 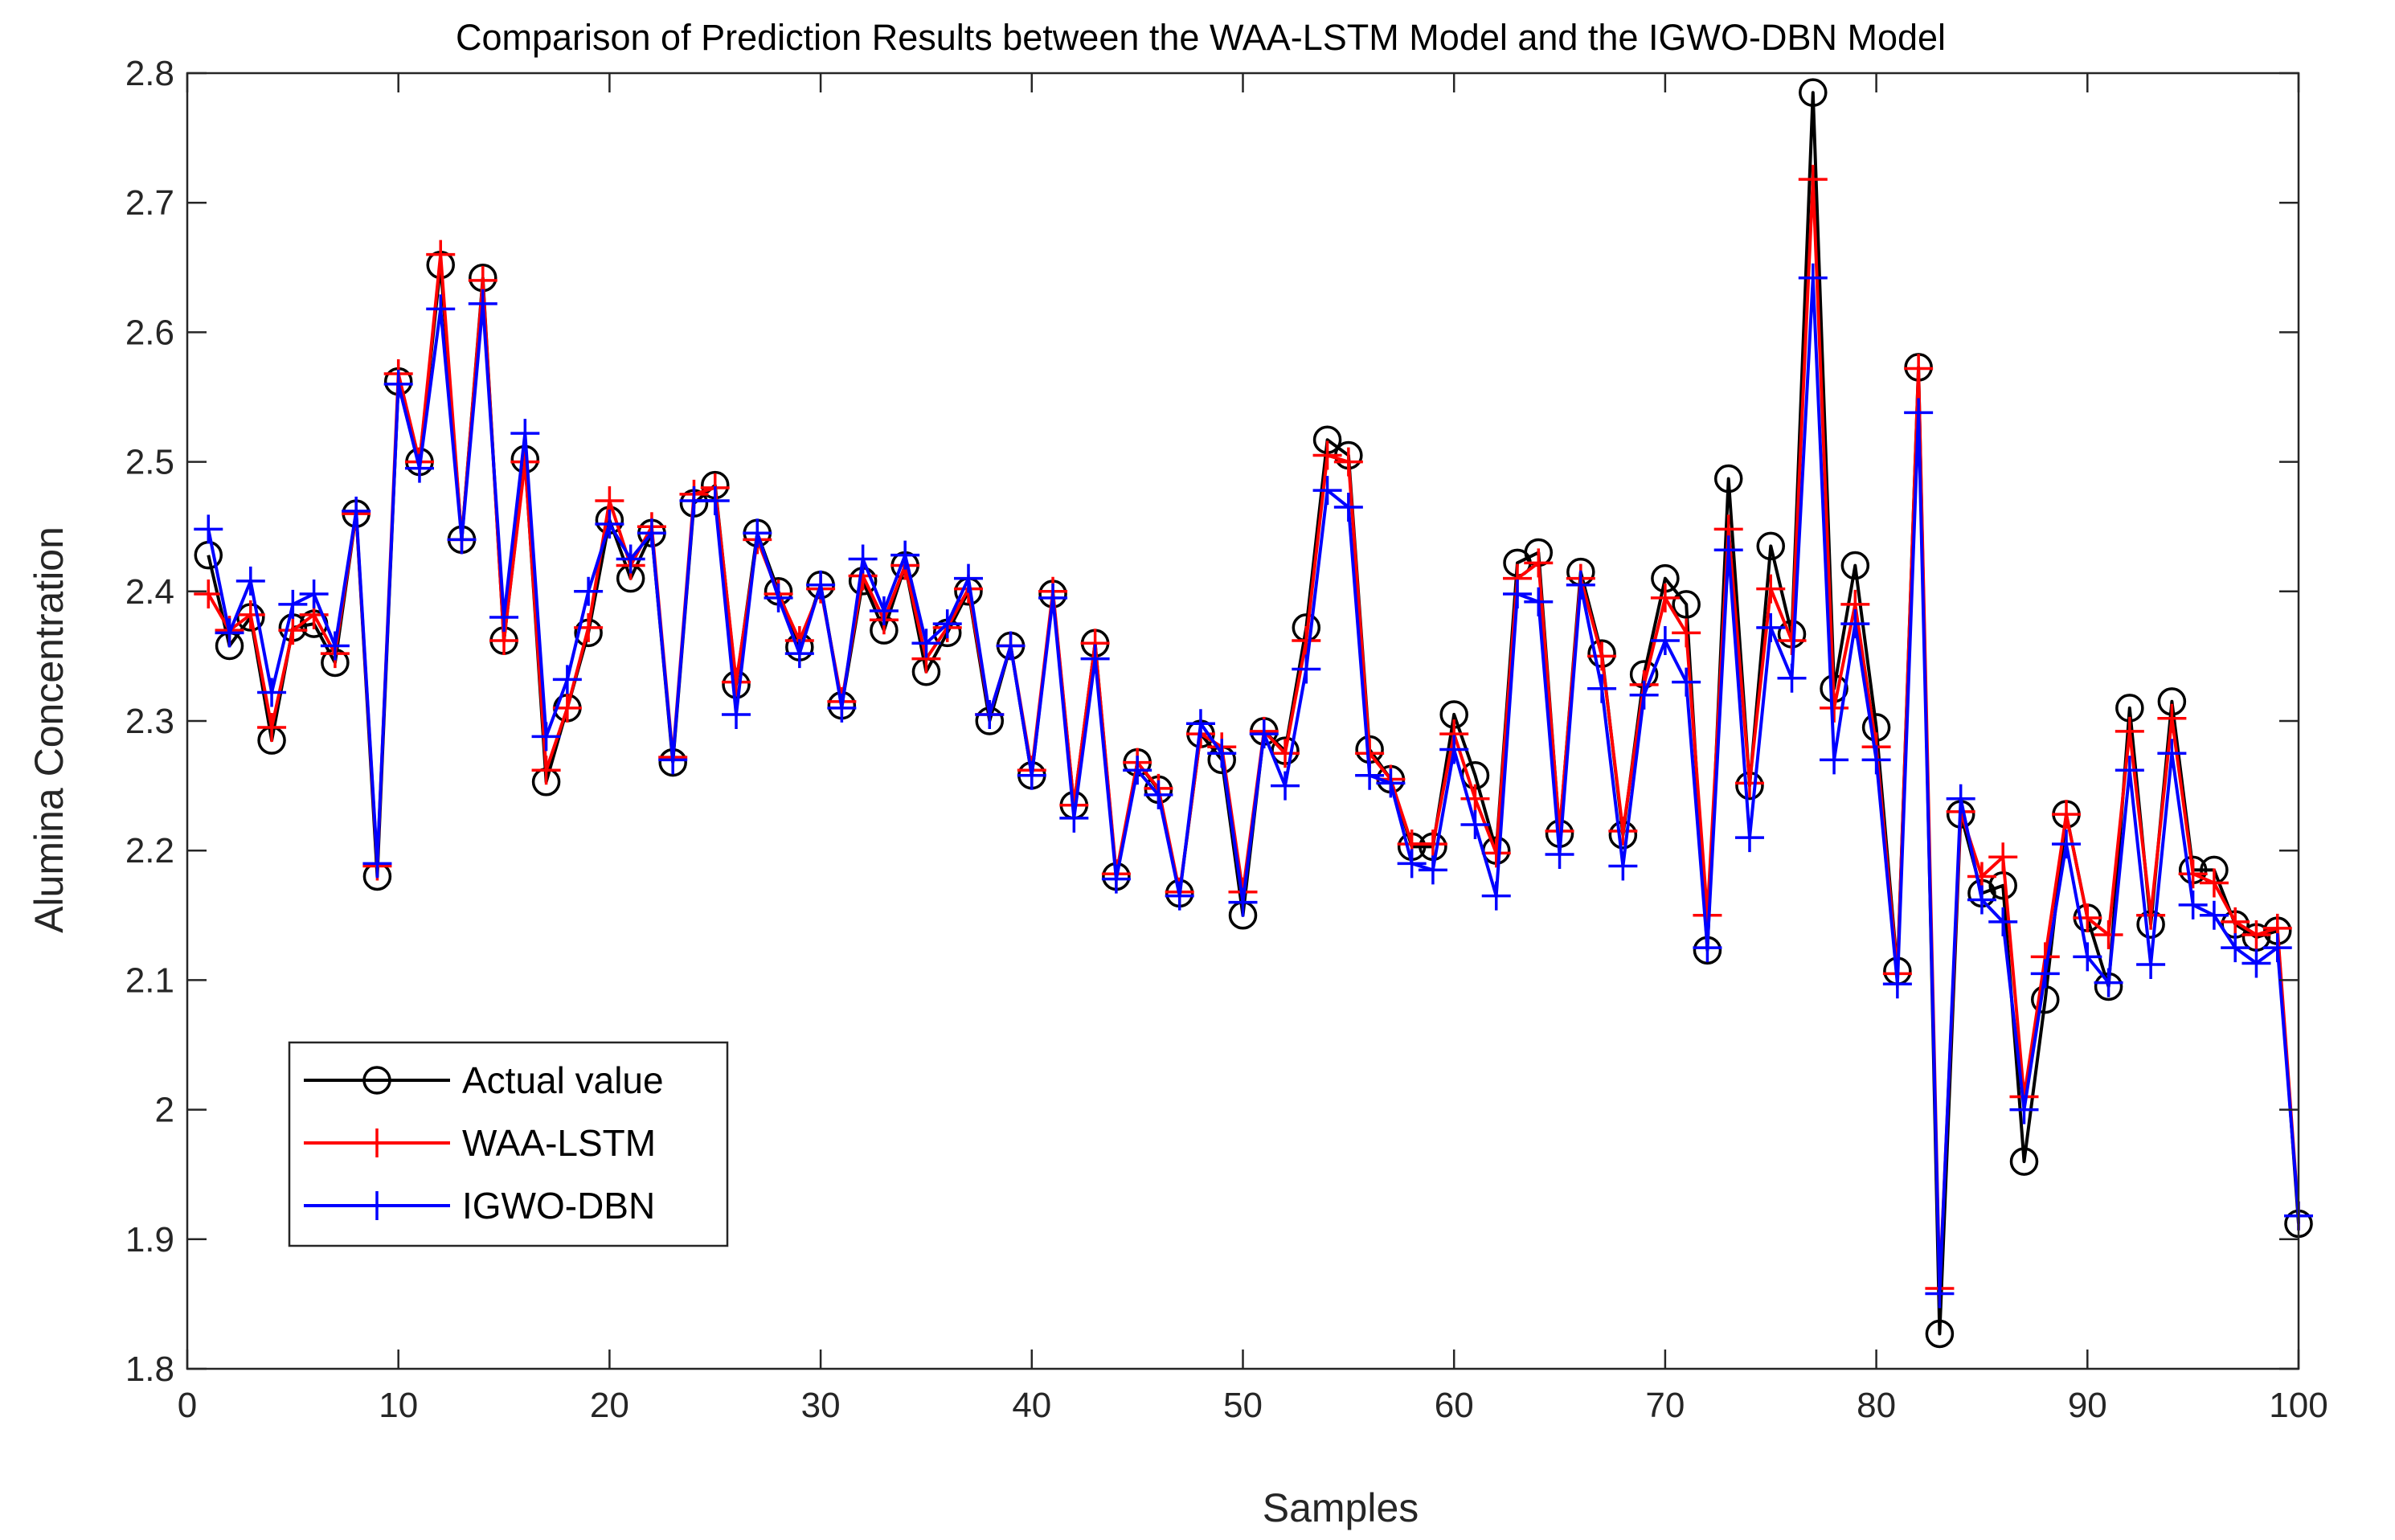 What do you see at coordinates (1032, 1406) in the screenshot?
I see `x-tick-label: 40` at bounding box center [1032, 1406].